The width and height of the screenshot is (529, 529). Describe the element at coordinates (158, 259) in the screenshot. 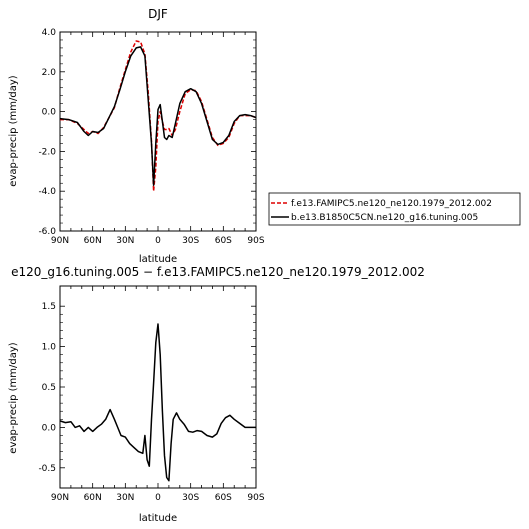

I see `top-chart-xlabel: latitude` at that location.